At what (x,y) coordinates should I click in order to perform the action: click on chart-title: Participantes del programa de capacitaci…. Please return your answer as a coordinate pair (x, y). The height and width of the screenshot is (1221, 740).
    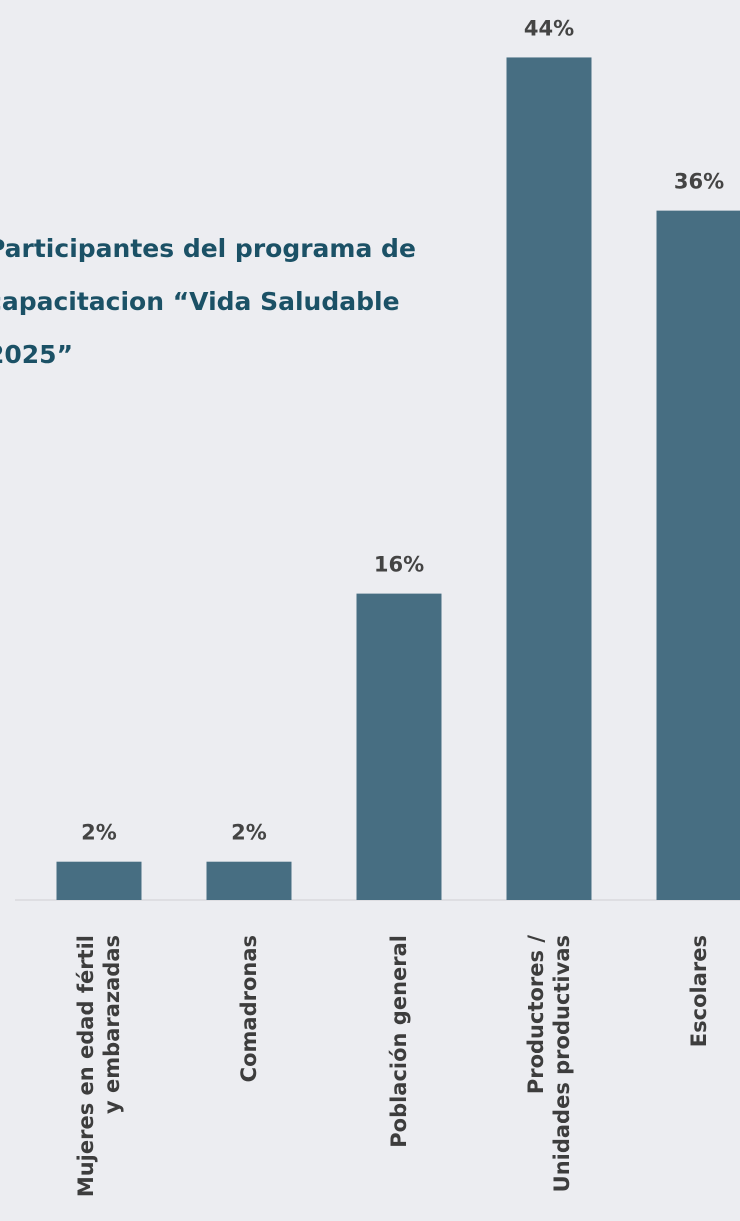
    Looking at the image, I should click on (208, 301).